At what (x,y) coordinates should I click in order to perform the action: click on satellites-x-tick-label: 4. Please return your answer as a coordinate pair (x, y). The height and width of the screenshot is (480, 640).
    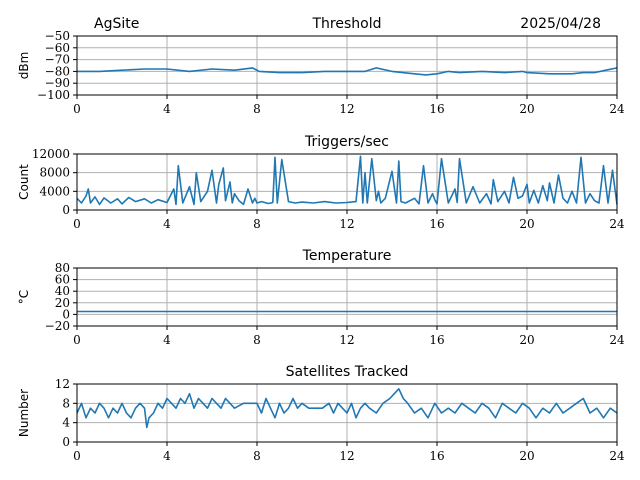
    Looking at the image, I should click on (167, 456).